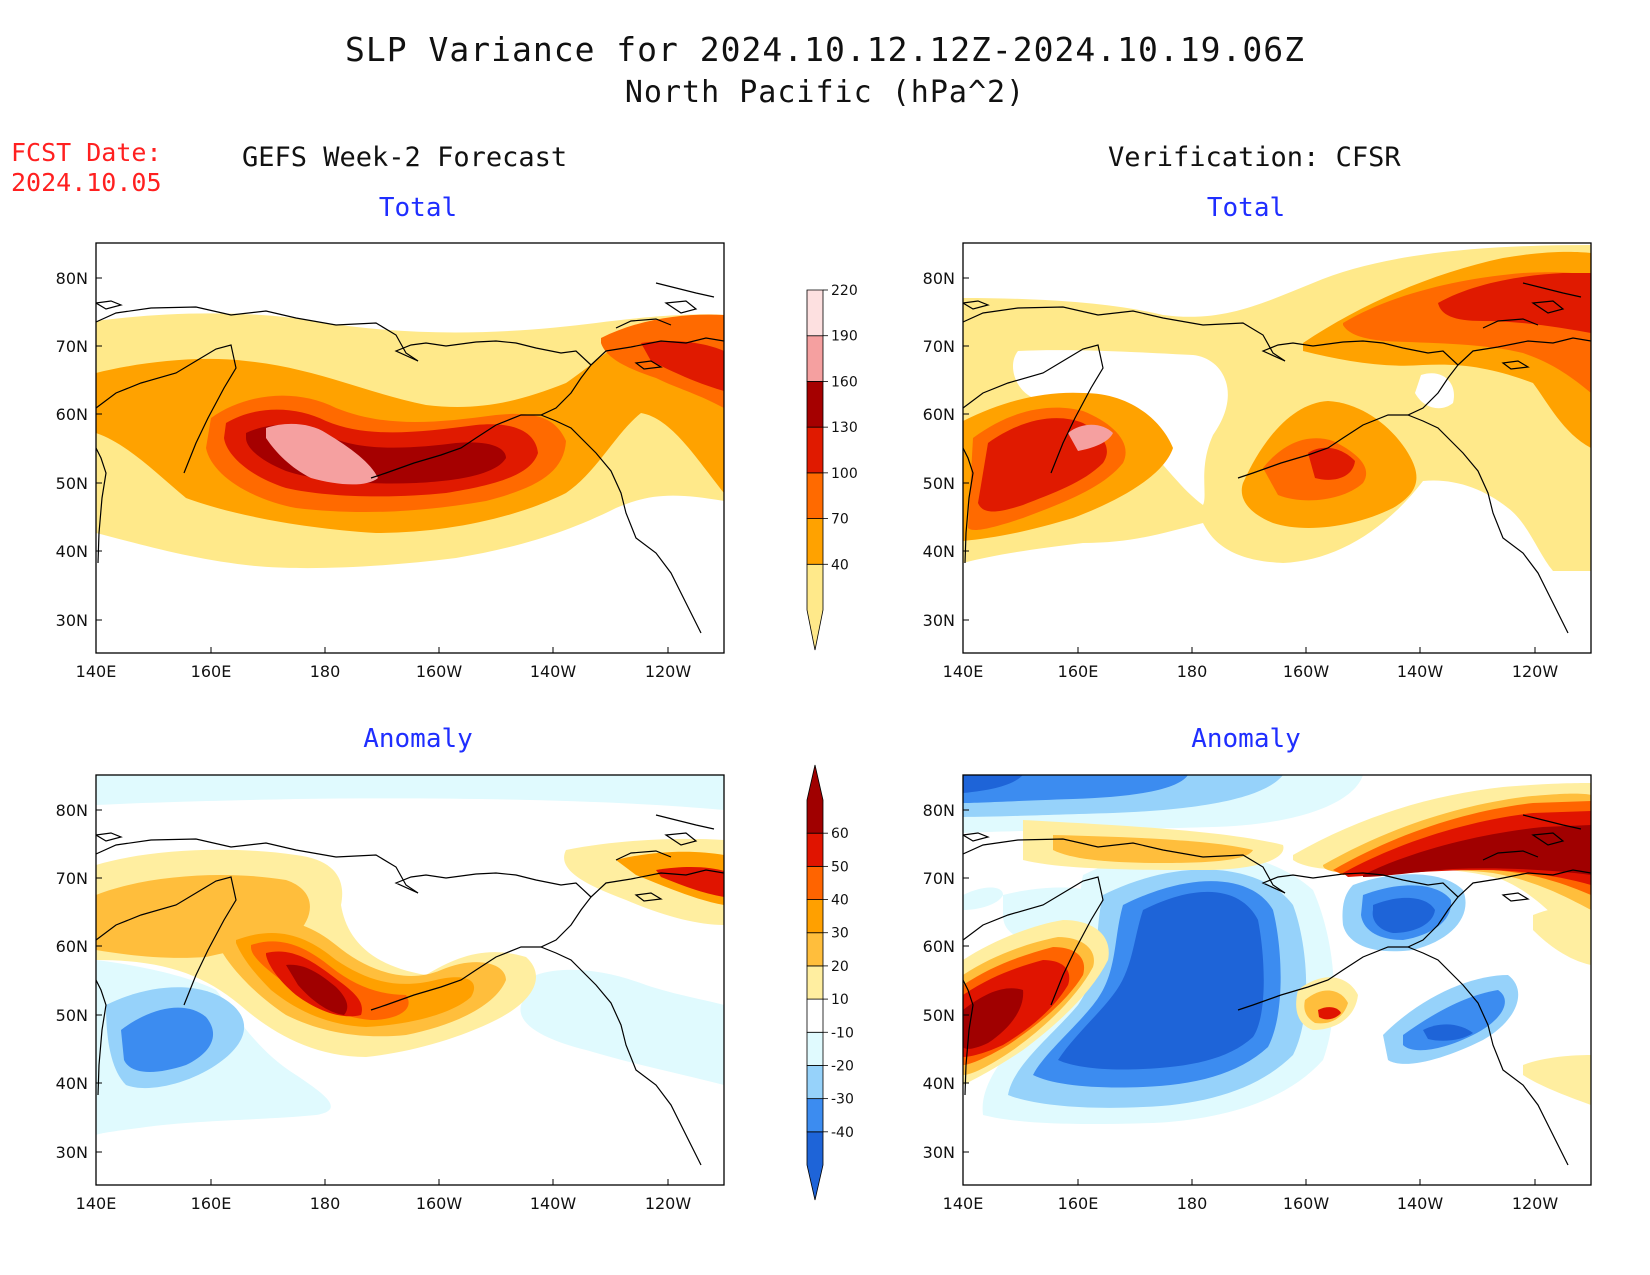 Image resolution: width=1650 pixels, height=1275 pixels. What do you see at coordinates (840, 520) in the screenshot?
I see `colorbar-label: 70` at bounding box center [840, 520].